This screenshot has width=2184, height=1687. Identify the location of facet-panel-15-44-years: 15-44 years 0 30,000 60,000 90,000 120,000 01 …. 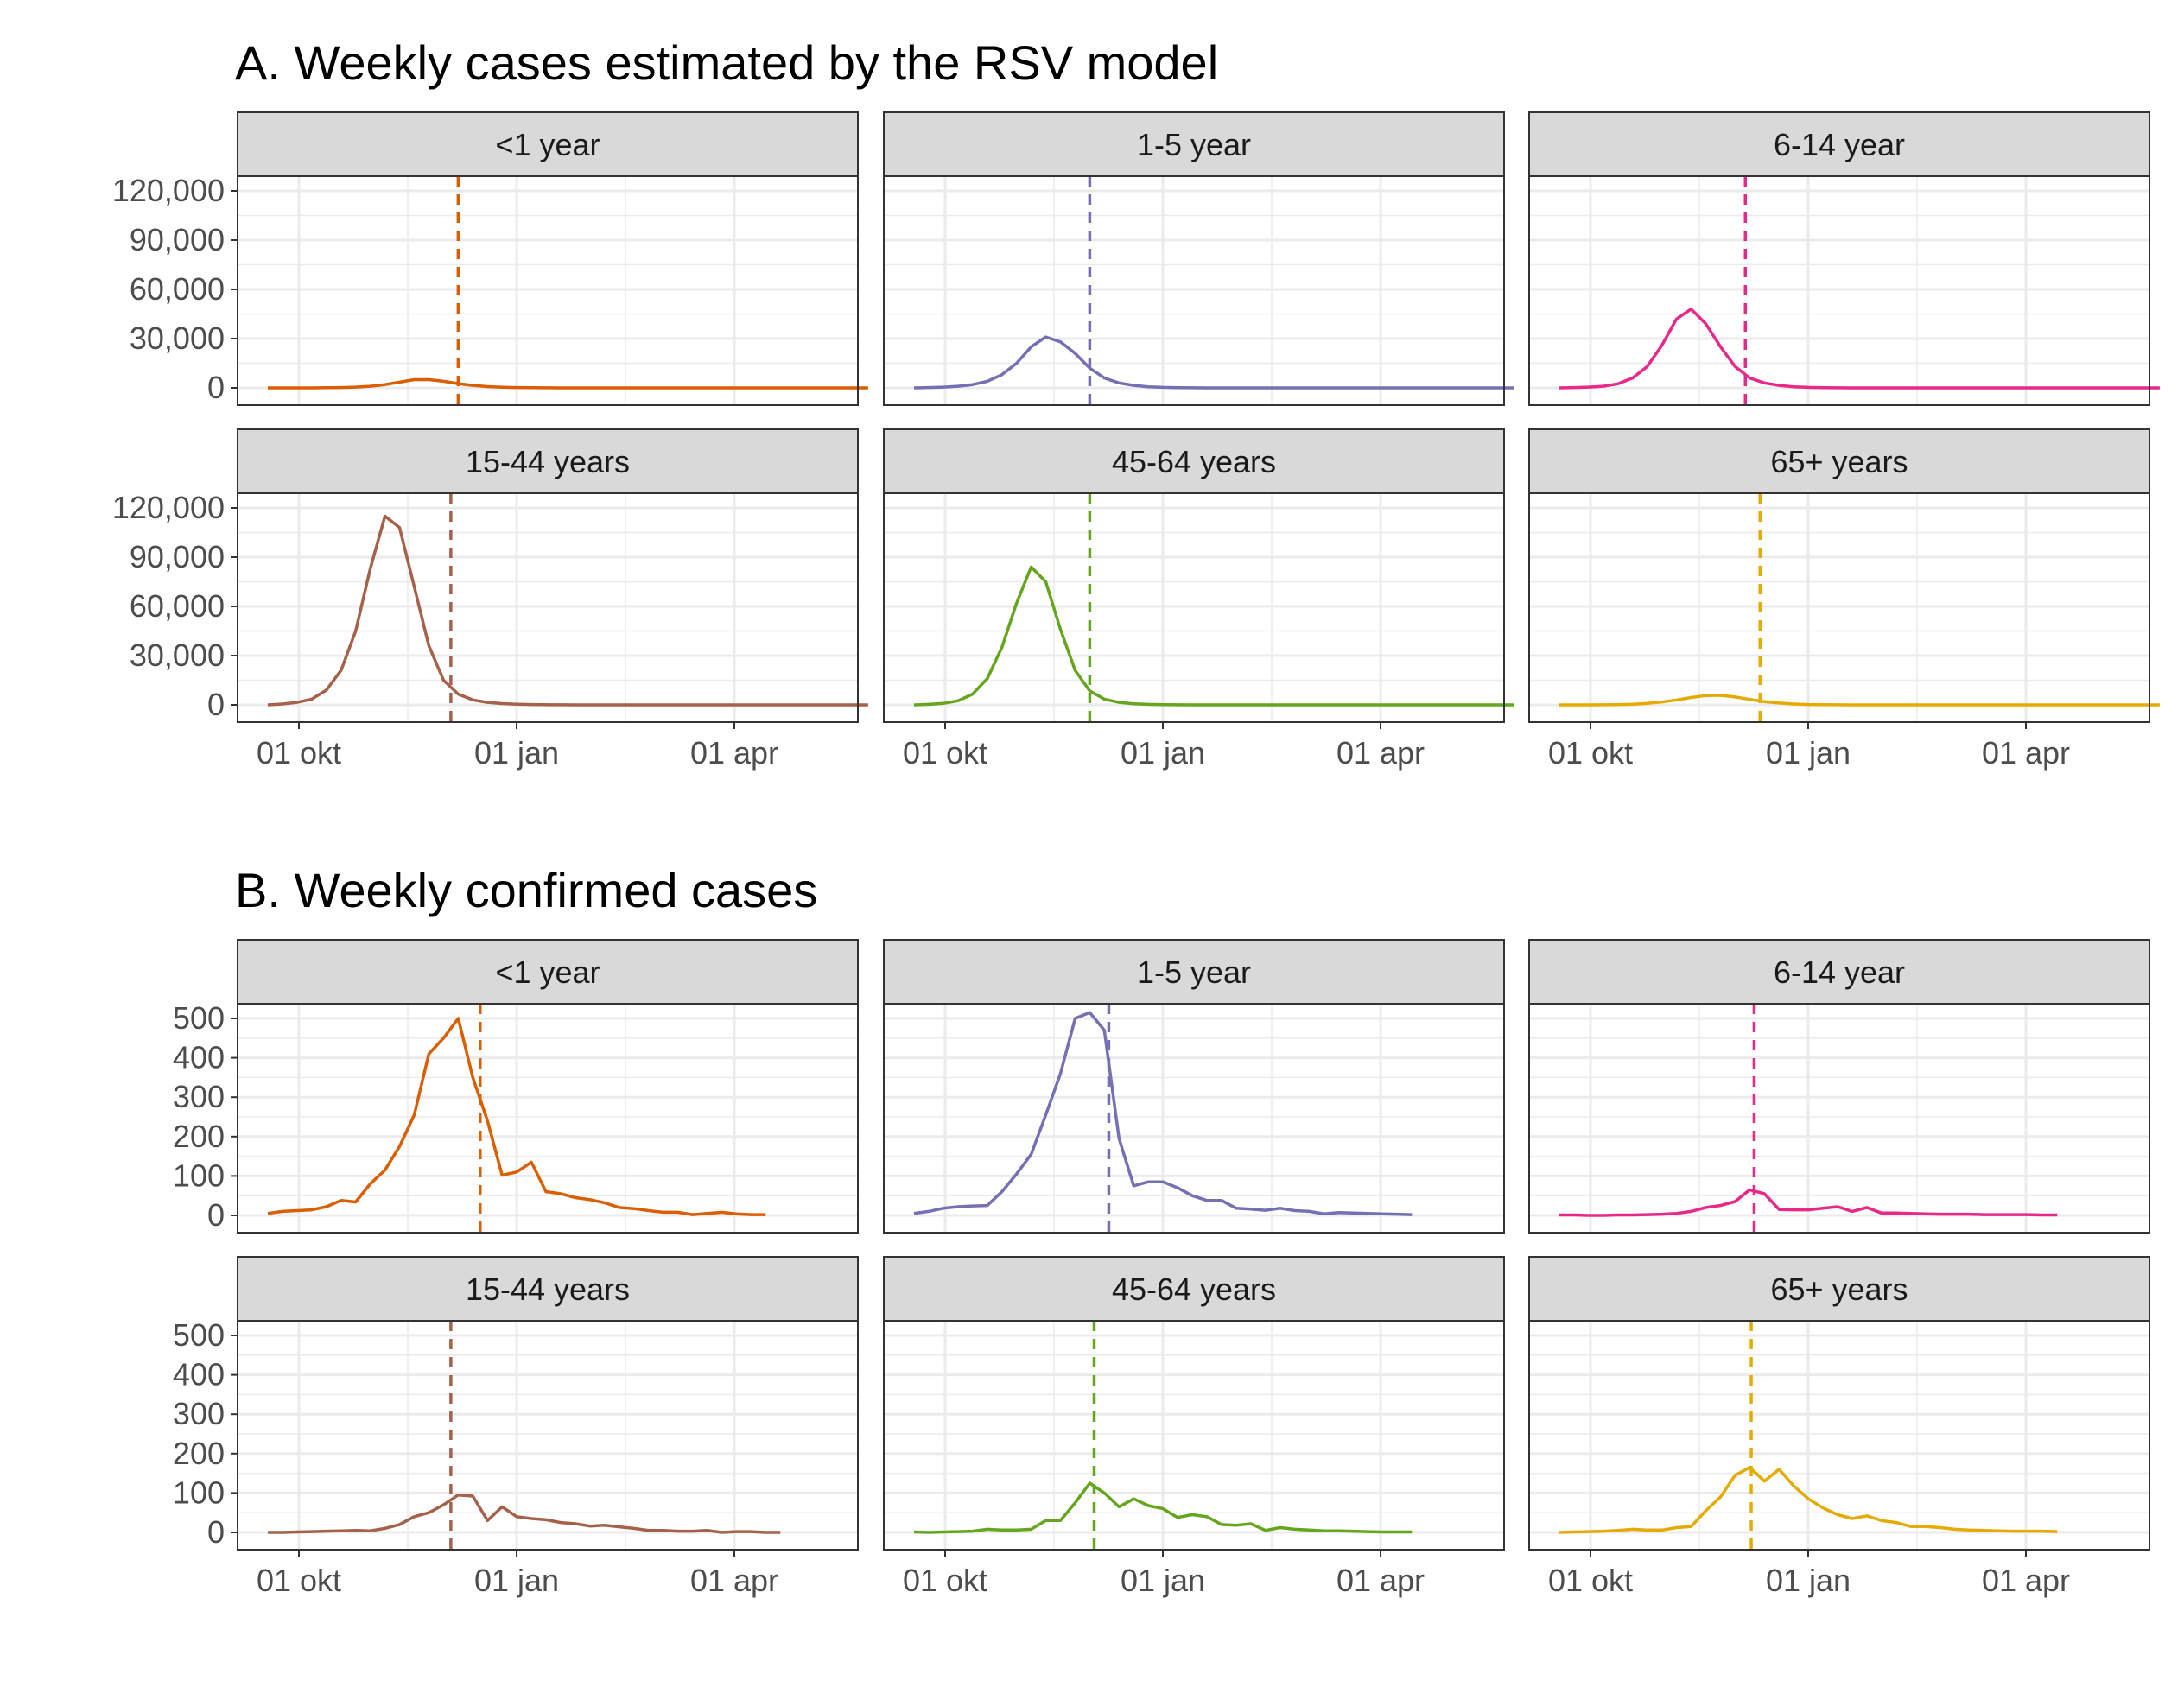
(490, 600).